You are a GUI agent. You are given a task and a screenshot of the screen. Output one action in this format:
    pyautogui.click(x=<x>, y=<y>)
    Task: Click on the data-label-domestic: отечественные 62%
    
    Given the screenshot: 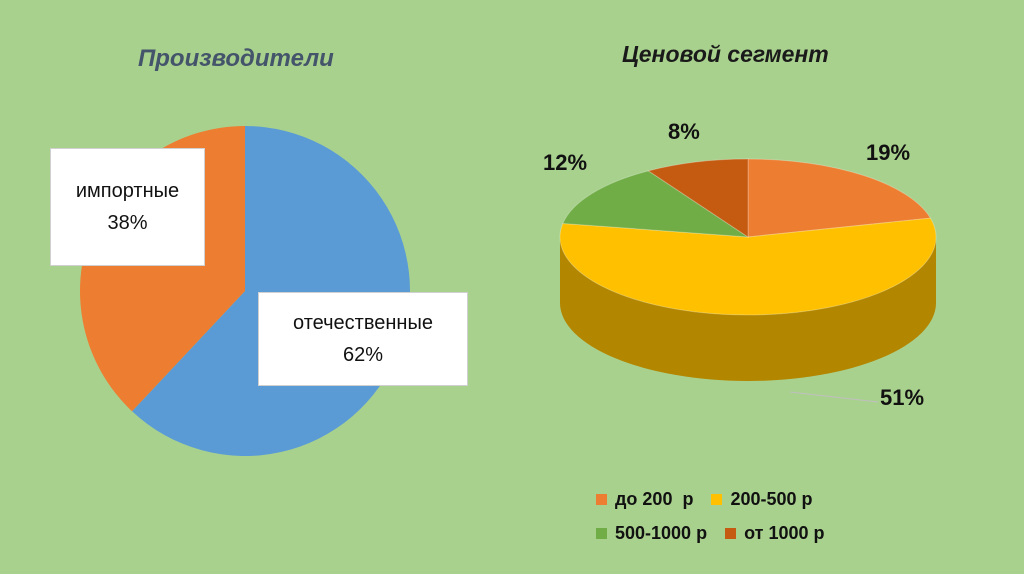 What is the action you would take?
    pyautogui.click(x=363, y=339)
    